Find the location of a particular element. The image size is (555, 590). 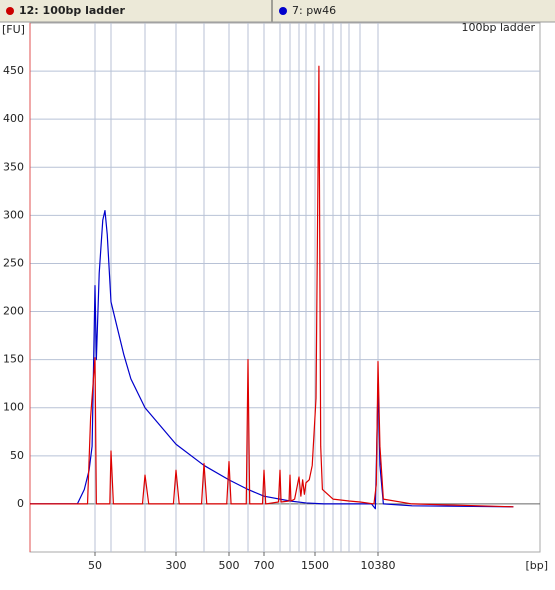

y-tick-label: 100 is located at coordinates (13, 407).